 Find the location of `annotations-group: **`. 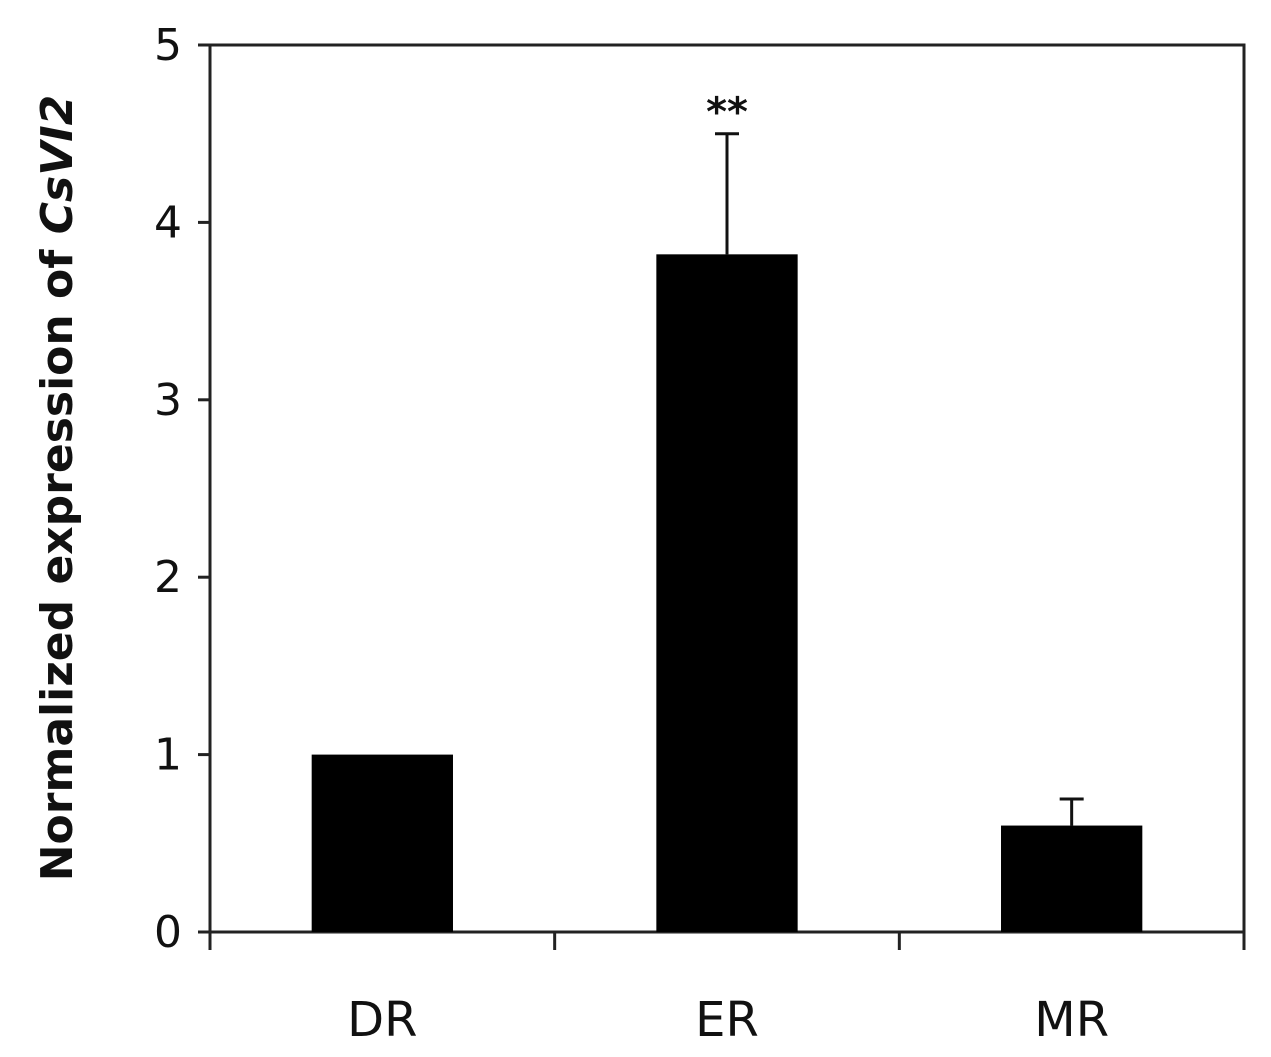

annotations-group: ** is located at coordinates (727, 113).